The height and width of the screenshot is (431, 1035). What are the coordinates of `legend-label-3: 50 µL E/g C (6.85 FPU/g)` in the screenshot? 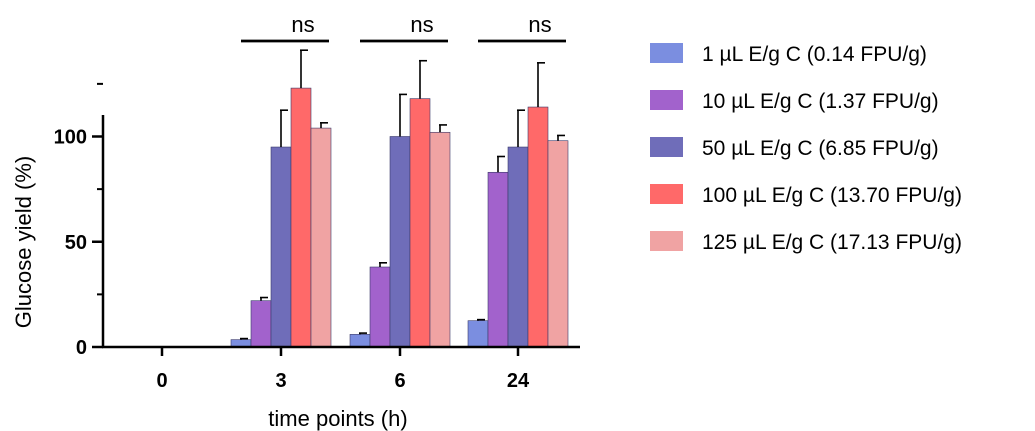 It's located at (820, 148).